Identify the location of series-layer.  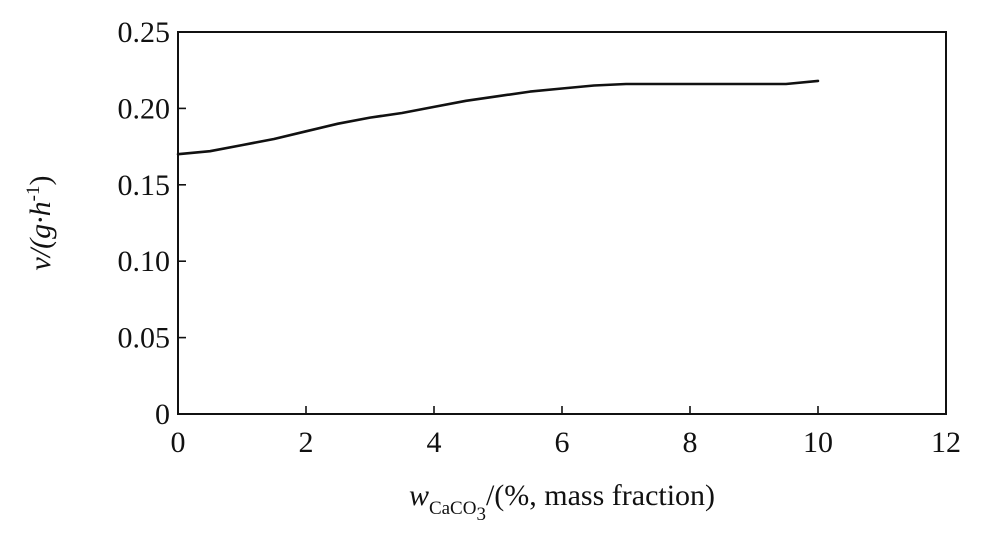
(498, 117).